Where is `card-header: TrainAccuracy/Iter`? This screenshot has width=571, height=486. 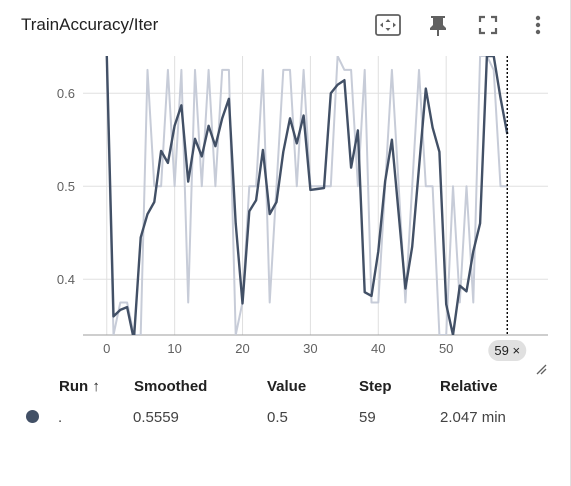
card-header: TrainAccuracy/Iter is located at coordinates (285, 26).